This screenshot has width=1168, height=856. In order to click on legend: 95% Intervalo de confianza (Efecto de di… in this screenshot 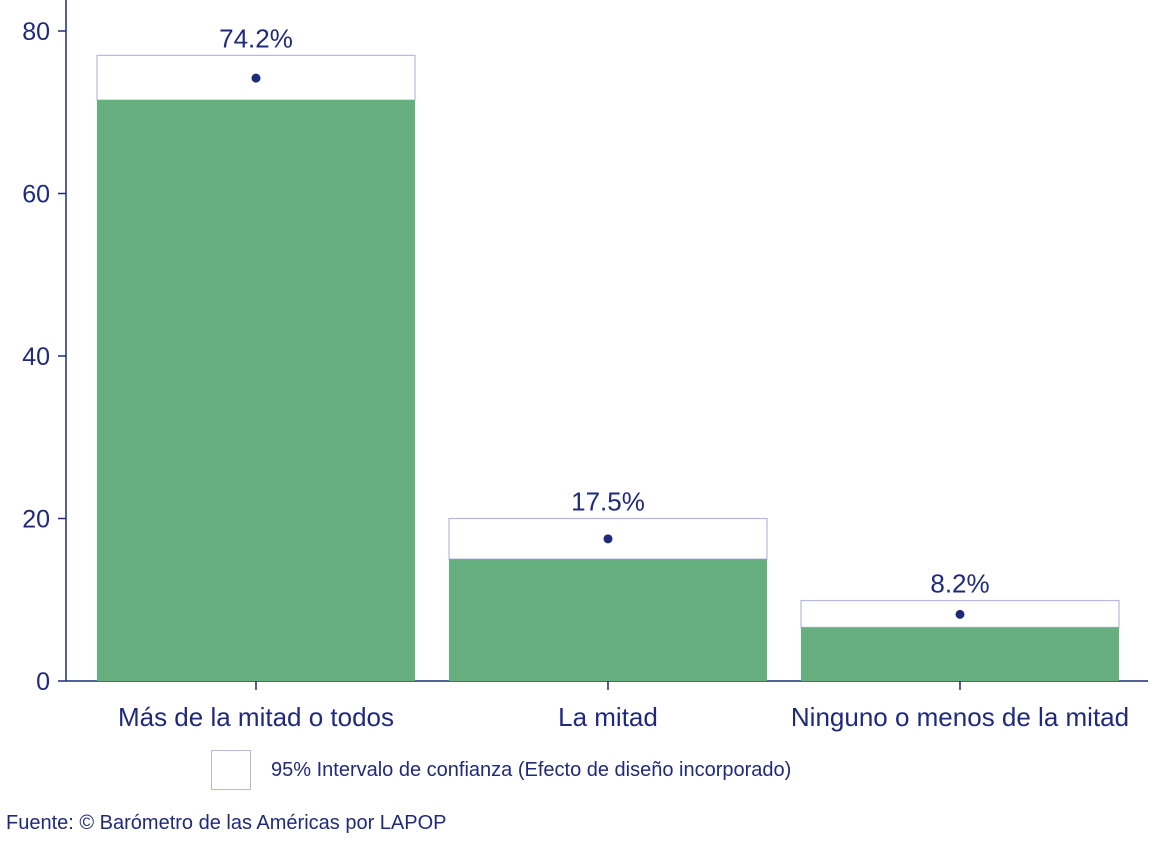, I will do `click(501, 770)`.